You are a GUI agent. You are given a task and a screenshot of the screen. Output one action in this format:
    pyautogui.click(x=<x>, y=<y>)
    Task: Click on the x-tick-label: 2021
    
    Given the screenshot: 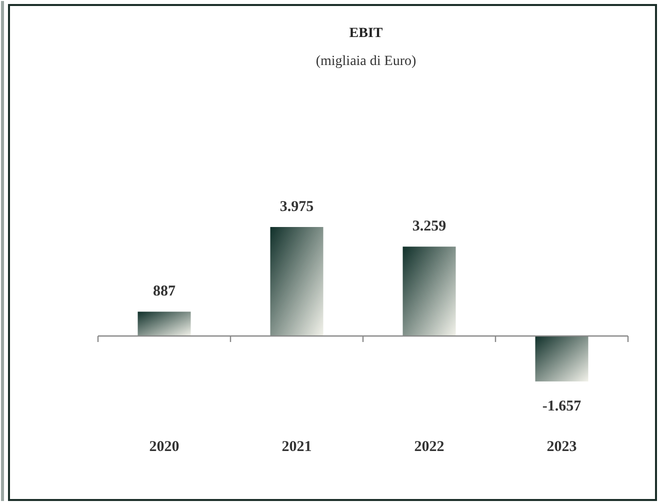 What is the action you would take?
    pyautogui.click(x=297, y=447)
    